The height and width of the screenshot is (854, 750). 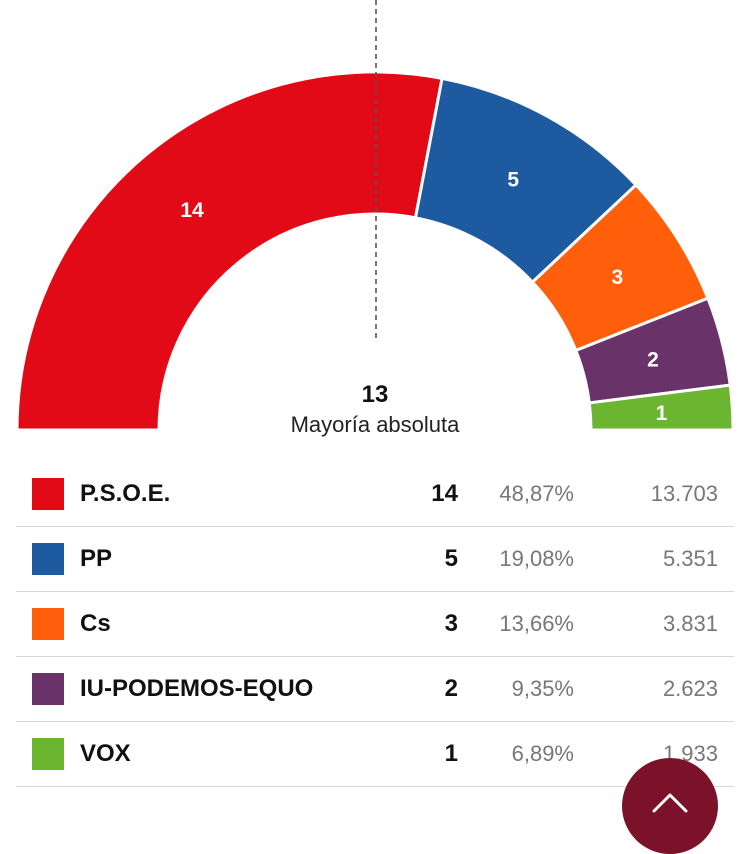 I want to click on majority-value: 13, so click(x=375, y=394).